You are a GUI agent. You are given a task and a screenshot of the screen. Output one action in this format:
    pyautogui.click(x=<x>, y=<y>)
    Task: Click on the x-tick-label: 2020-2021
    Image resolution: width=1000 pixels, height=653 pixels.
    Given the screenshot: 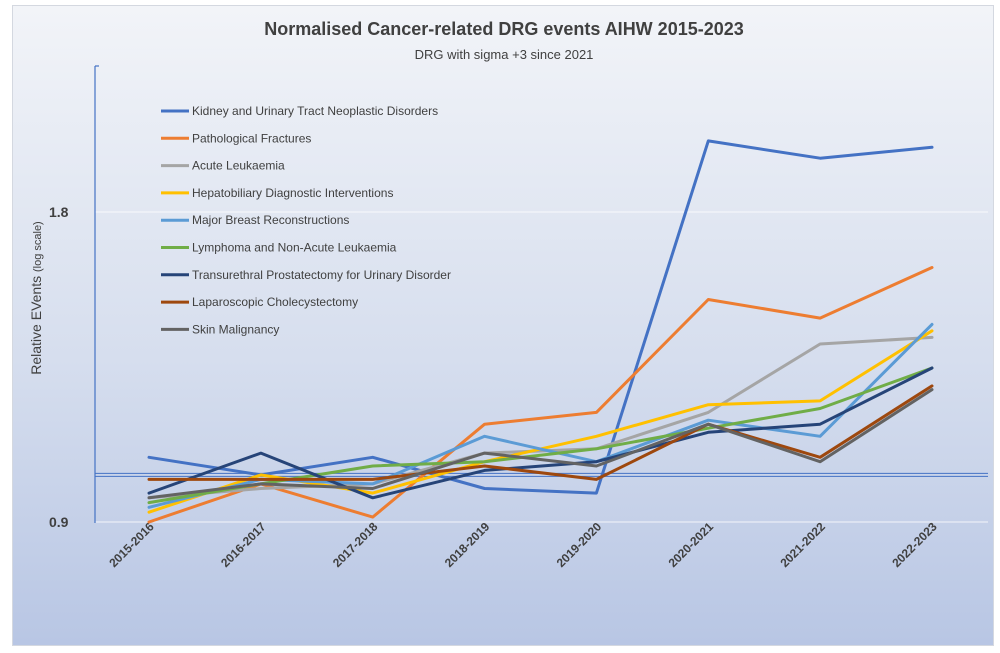 What is the action you would take?
    pyautogui.click(x=691, y=544)
    